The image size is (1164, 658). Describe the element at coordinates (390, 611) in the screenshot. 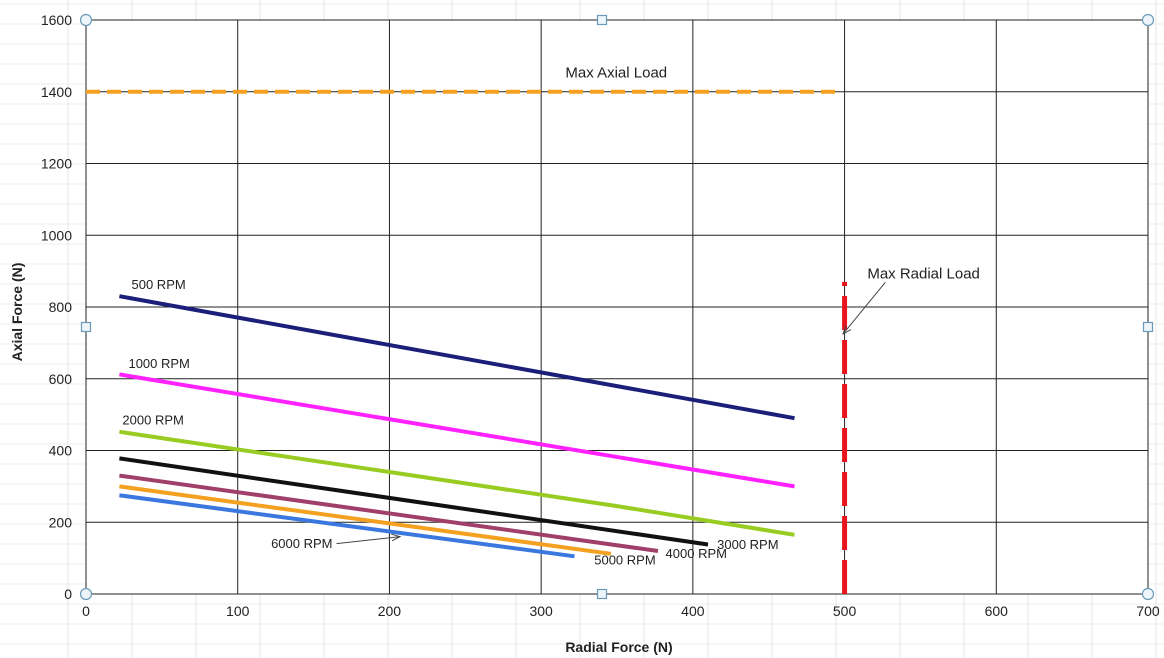

I see `x-tick-label: 200` at that location.